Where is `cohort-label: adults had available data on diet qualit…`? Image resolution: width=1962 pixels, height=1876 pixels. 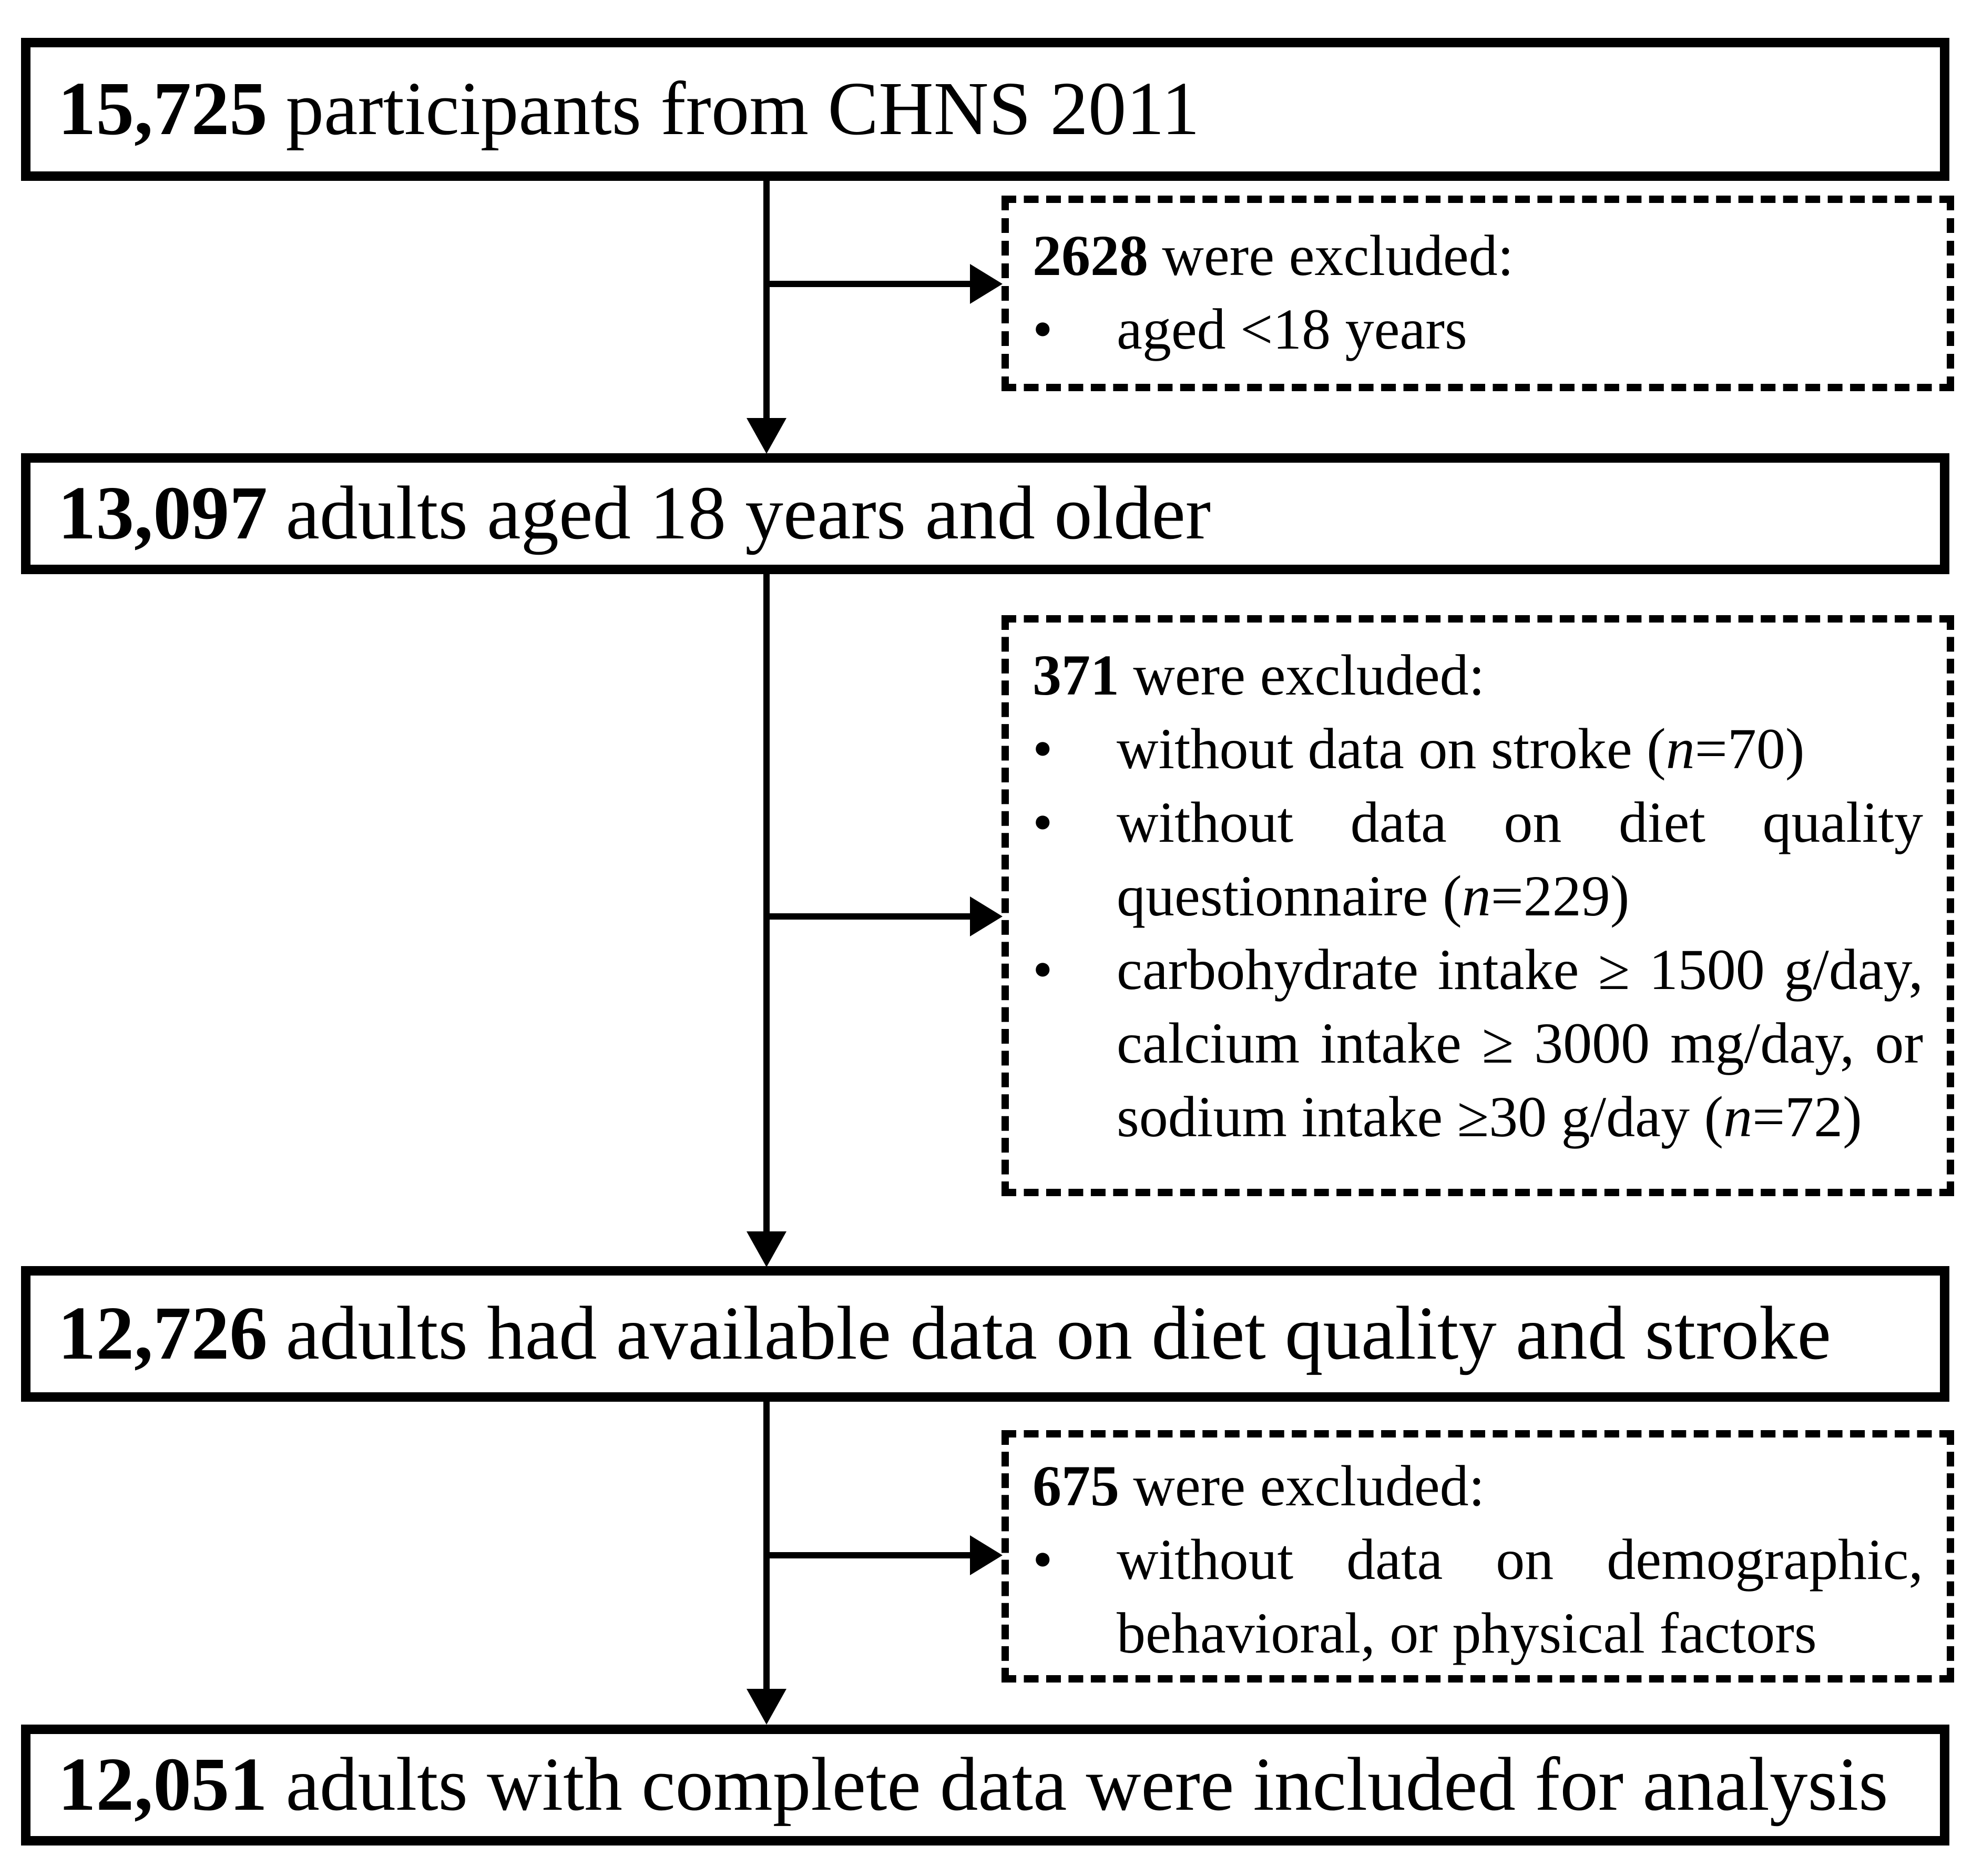
cohort-label: adults had available data on diet qualit… is located at coordinates (1058, 1333).